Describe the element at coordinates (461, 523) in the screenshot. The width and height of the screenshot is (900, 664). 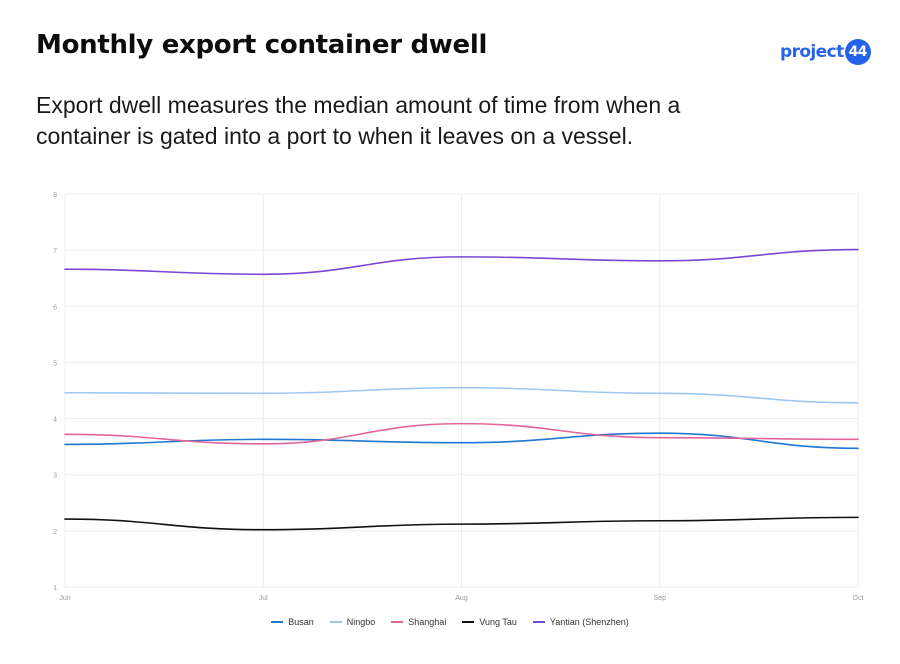
I see `series-line-vung-tau` at that location.